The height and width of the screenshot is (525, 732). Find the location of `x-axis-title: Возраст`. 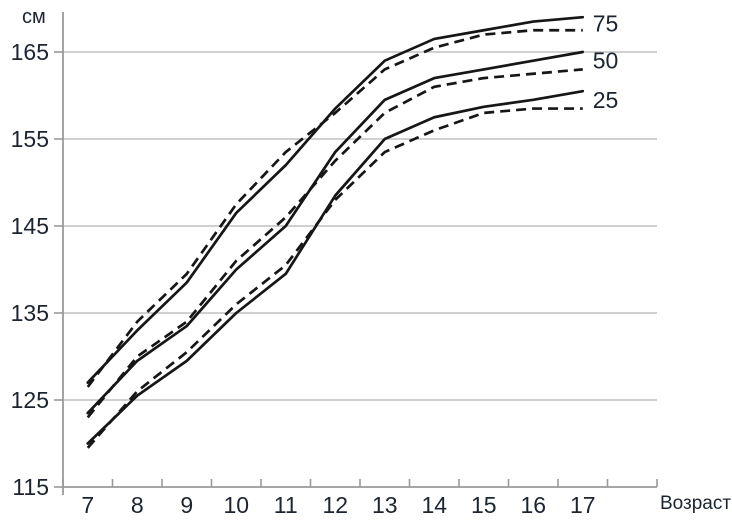

x-axis-title: Возраст is located at coordinates (696, 503).